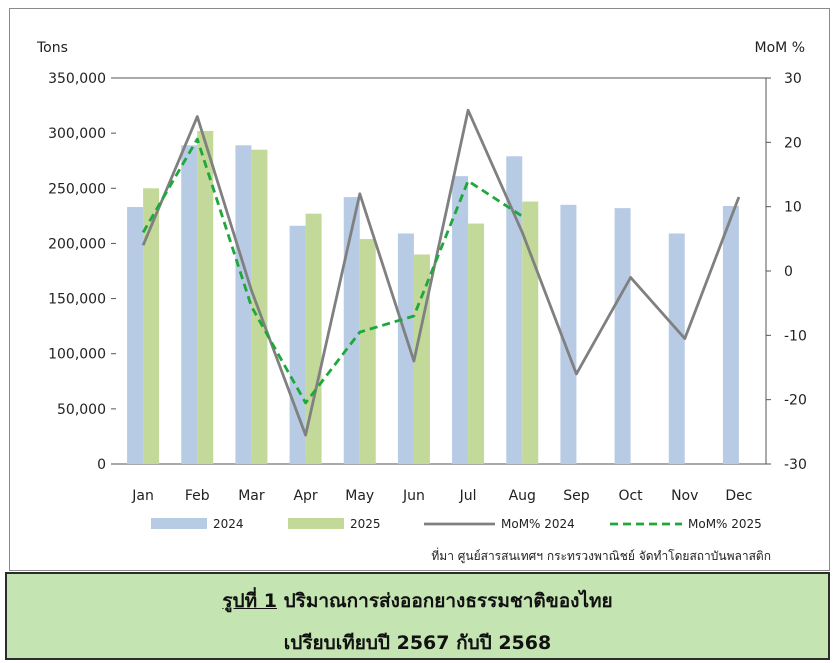  I want to click on x-tick-label: Jun, so click(413, 496).